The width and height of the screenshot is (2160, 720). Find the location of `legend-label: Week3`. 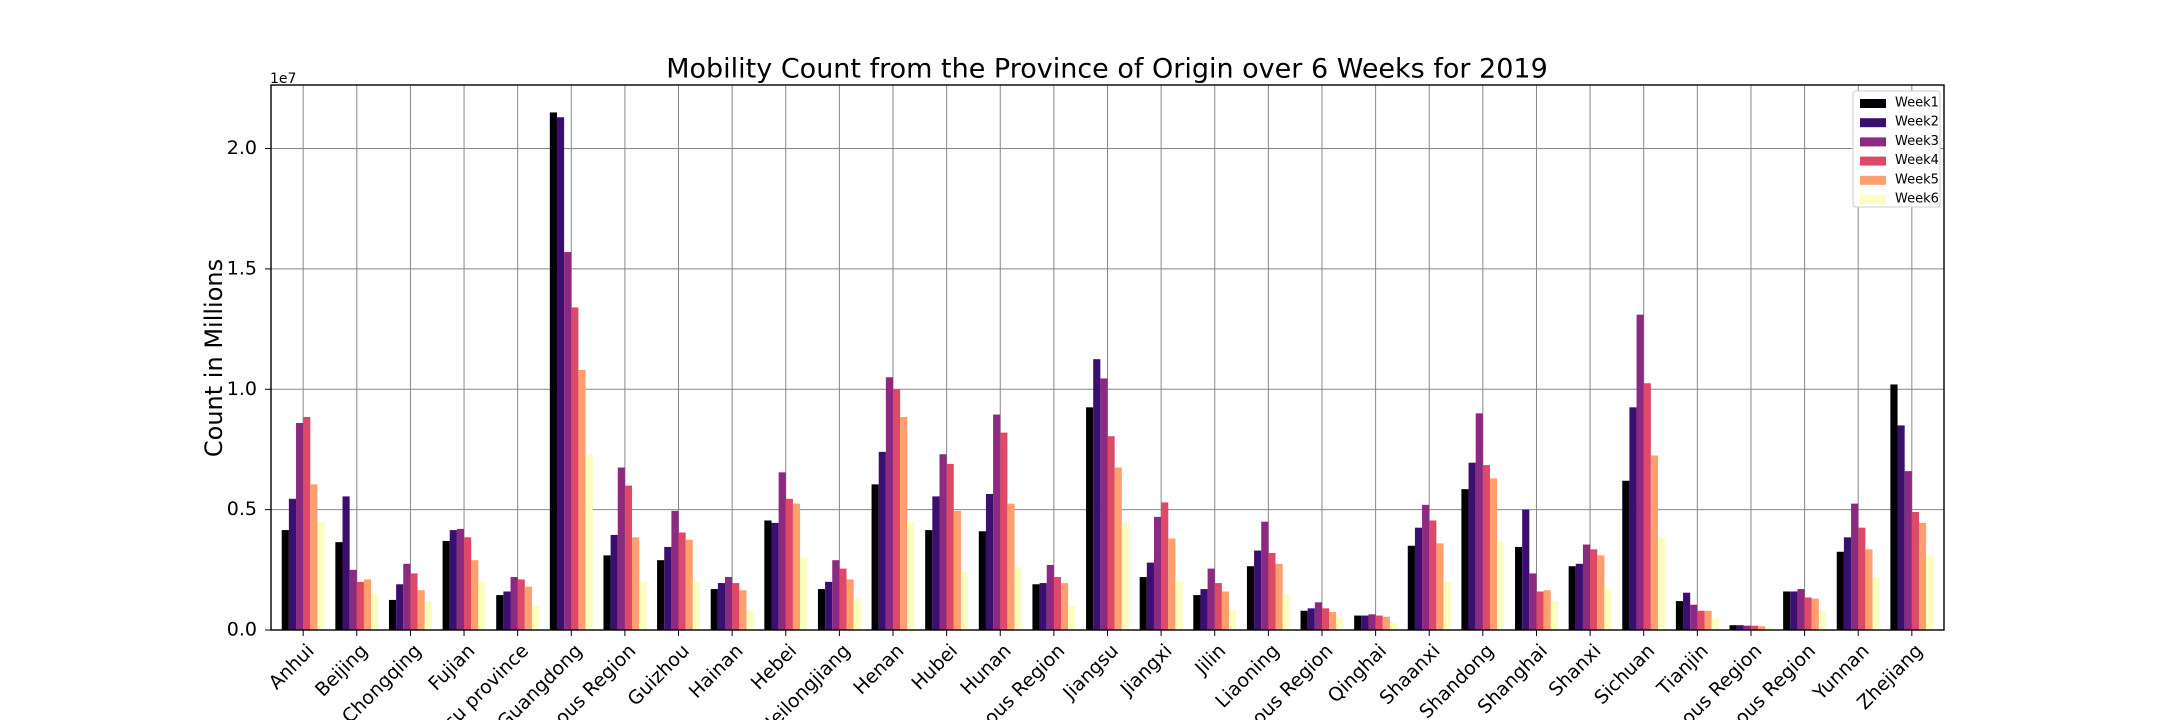

legend-label: Week3 is located at coordinates (1917, 141).